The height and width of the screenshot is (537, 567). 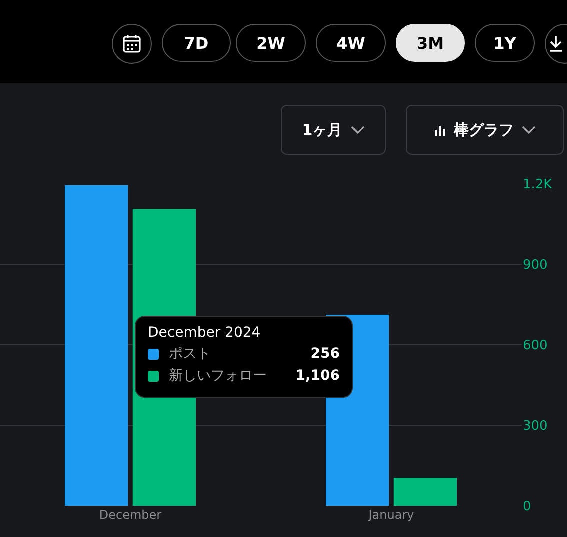 What do you see at coordinates (538, 185) in the screenshot?
I see `y-tick-label: 1.2K` at bounding box center [538, 185].